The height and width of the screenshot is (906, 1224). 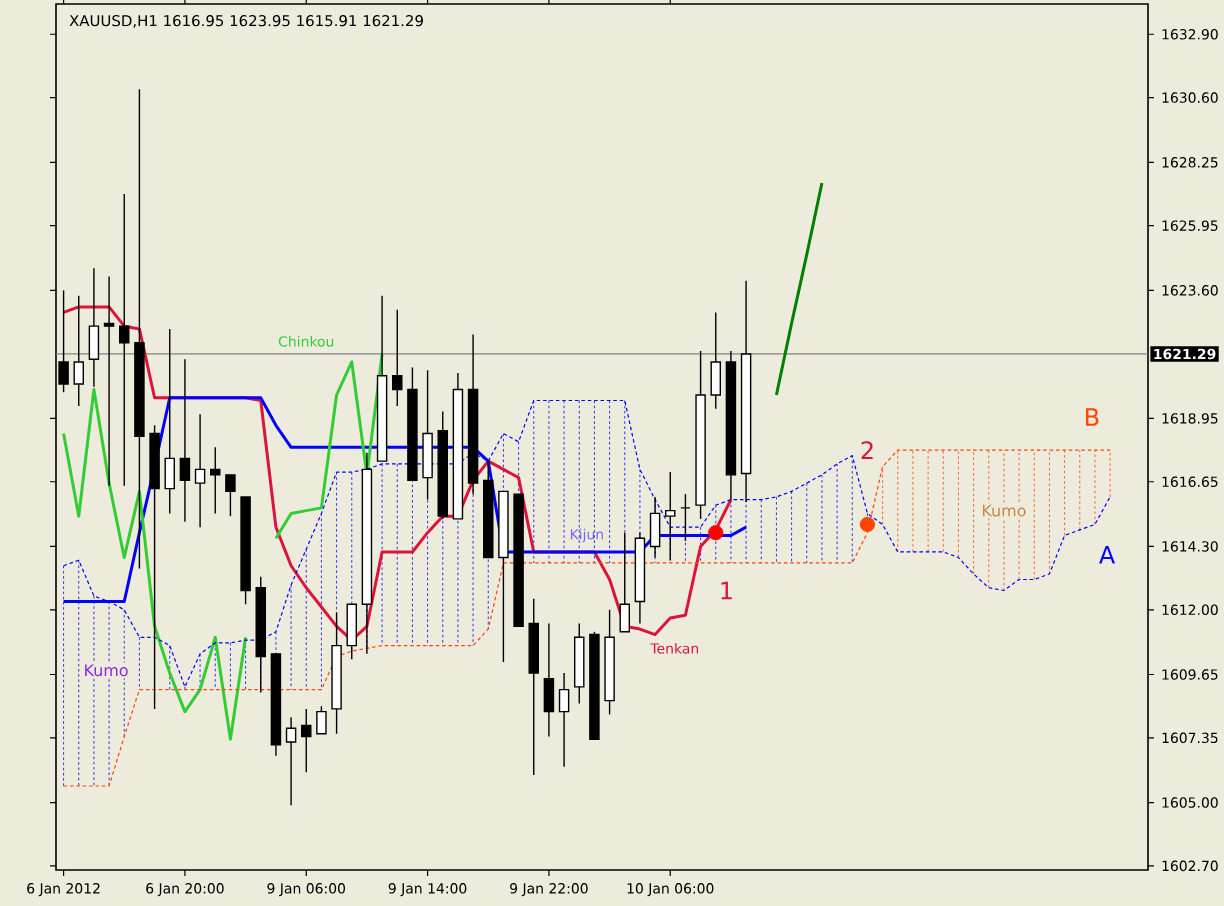 I want to click on series-label: B, so click(x=1092, y=417).